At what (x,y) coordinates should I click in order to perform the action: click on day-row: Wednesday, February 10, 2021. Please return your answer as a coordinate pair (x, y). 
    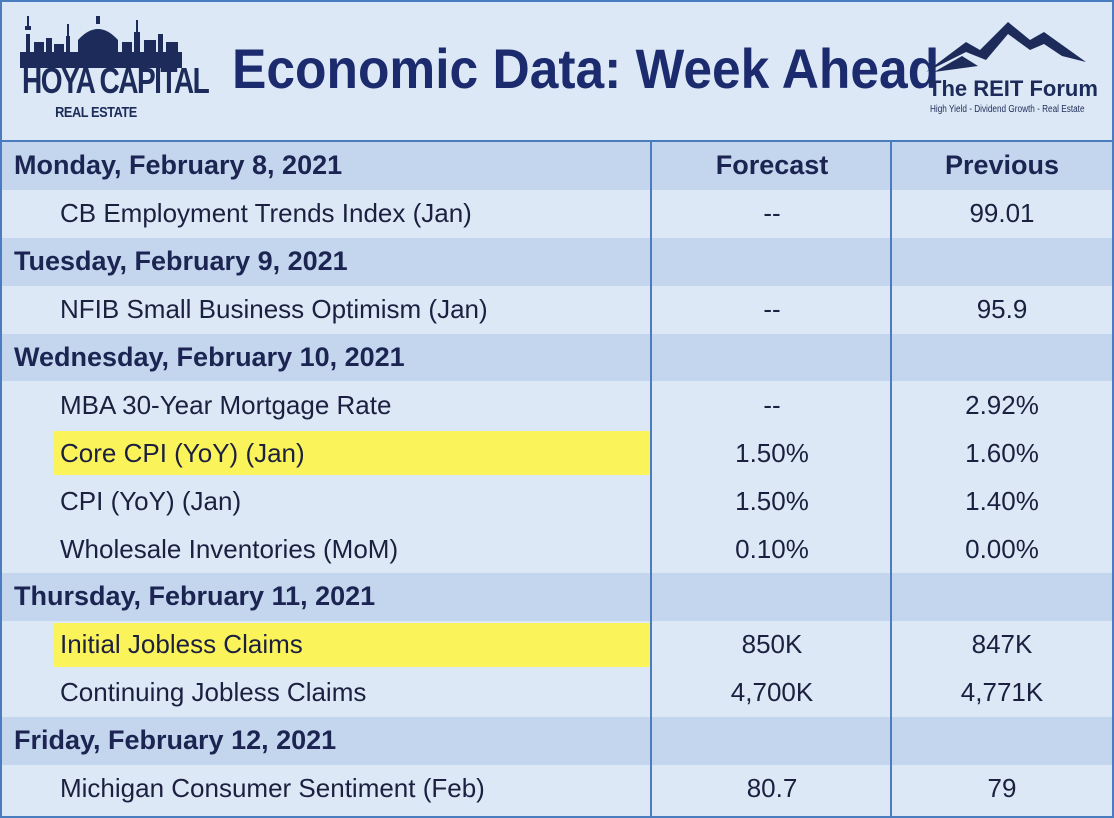
    Looking at the image, I should click on (557, 357).